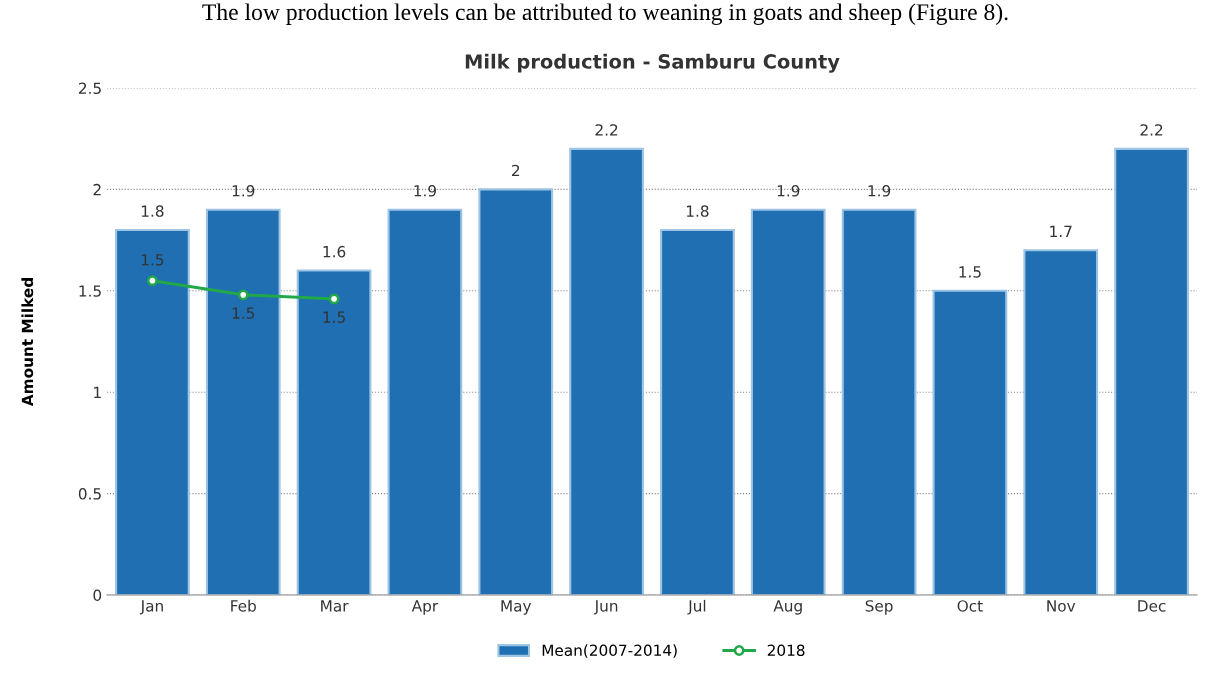 This screenshot has width=1211, height=699. Describe the element at coordinates (243, 605) in the screenshot. I see `x-tick-label: Feb` at that location.